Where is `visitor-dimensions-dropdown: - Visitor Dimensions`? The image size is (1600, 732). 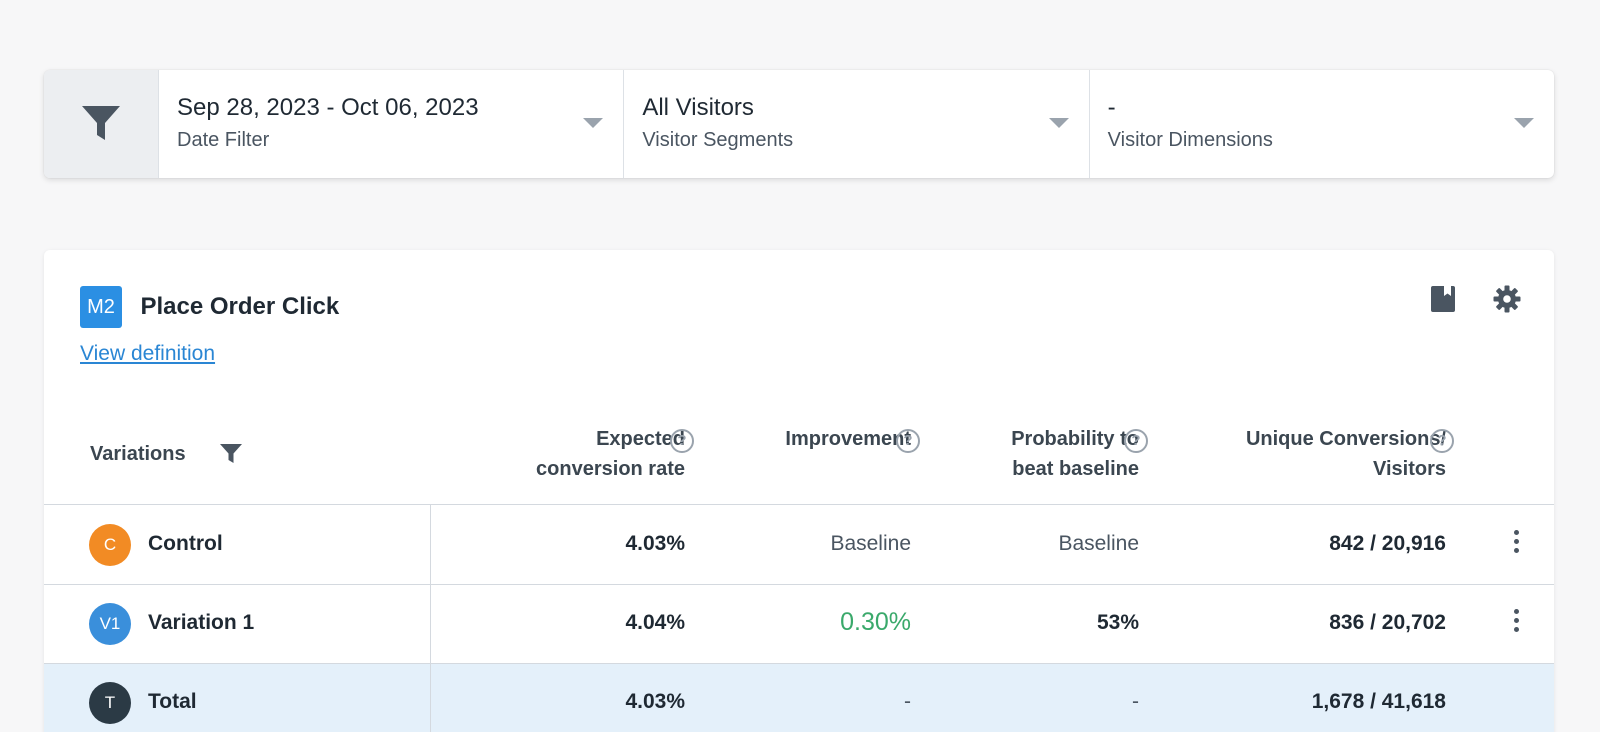 visitor-dimensions-dropdown: - Visitor Dimensions is located at coordinates (1322, 124).